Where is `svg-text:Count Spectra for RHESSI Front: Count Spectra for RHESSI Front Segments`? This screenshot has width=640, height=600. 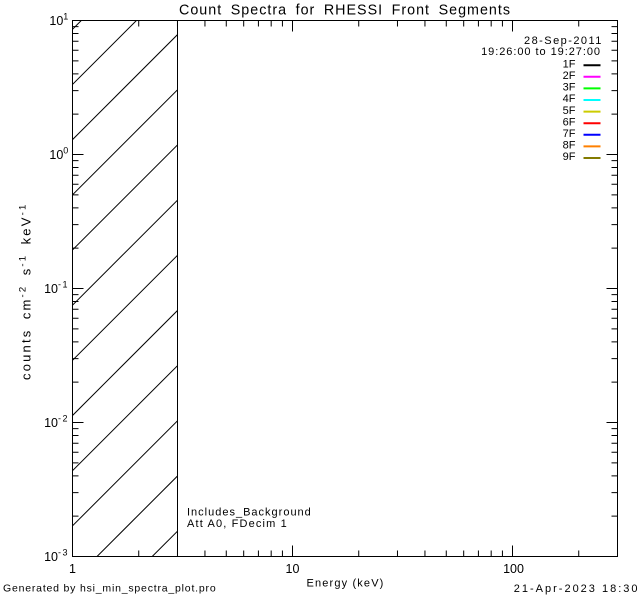
svg-text:Count Spectra for RHESSI Front: Count Spectra for RHESSI Front Segments is located at coordinates (345, 11).